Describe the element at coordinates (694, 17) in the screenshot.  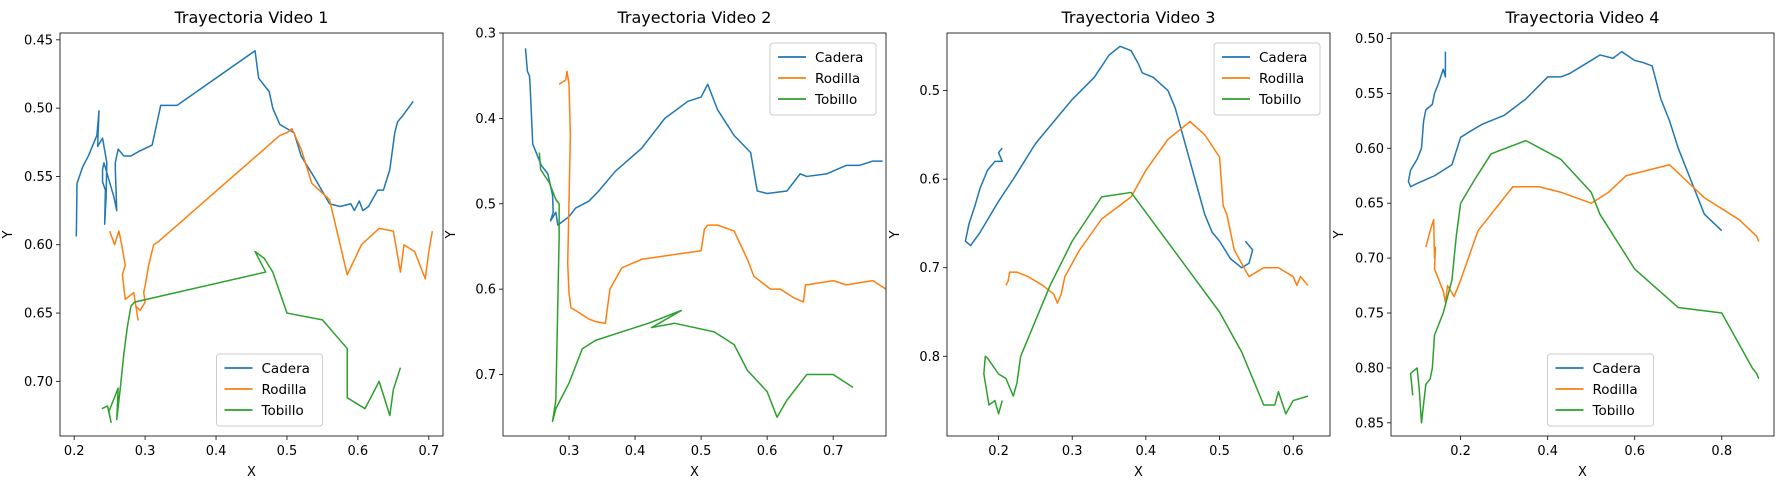
I see `chart-title: Trayectoria Video 2` at that location.